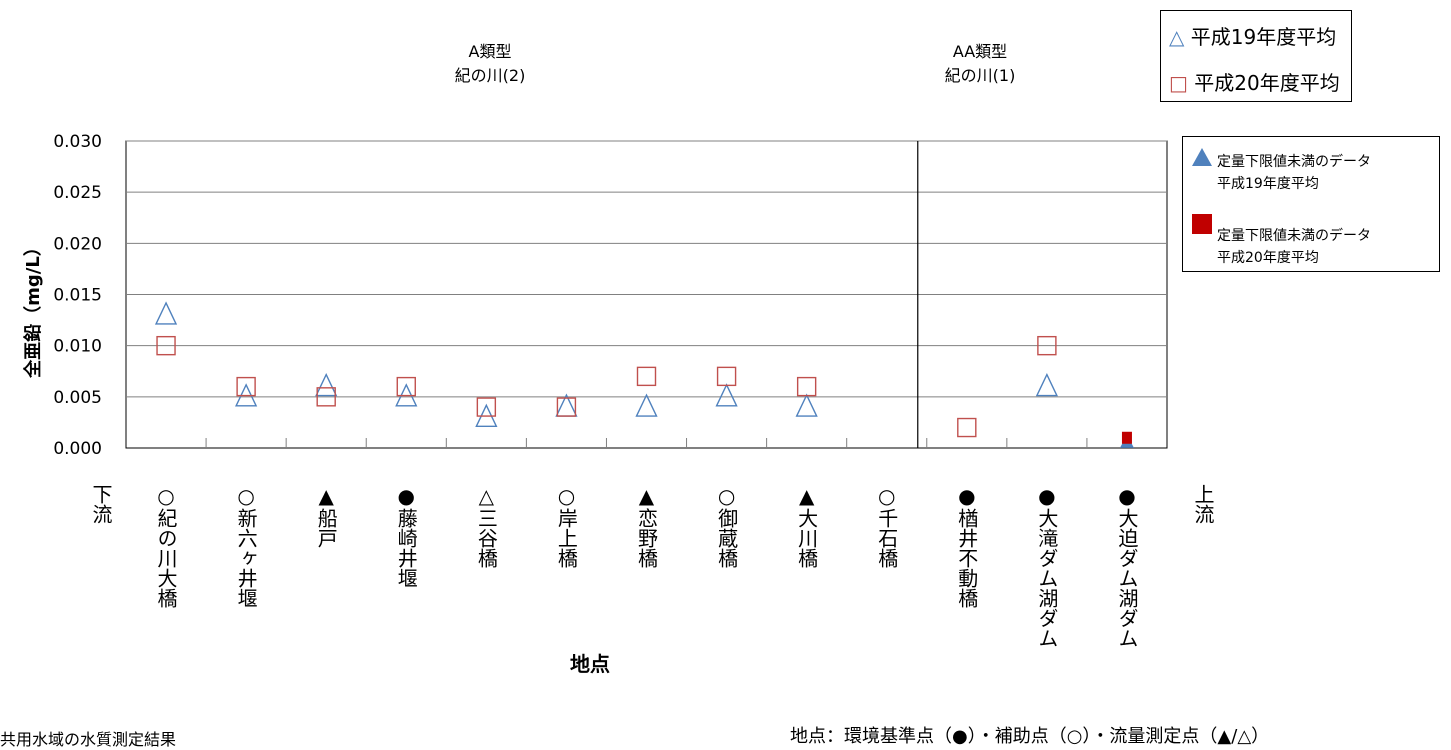 The width and height of the screenshot is (1451, 750). I want to click on x-category-label: ▲大川橋, so click(806, 526).